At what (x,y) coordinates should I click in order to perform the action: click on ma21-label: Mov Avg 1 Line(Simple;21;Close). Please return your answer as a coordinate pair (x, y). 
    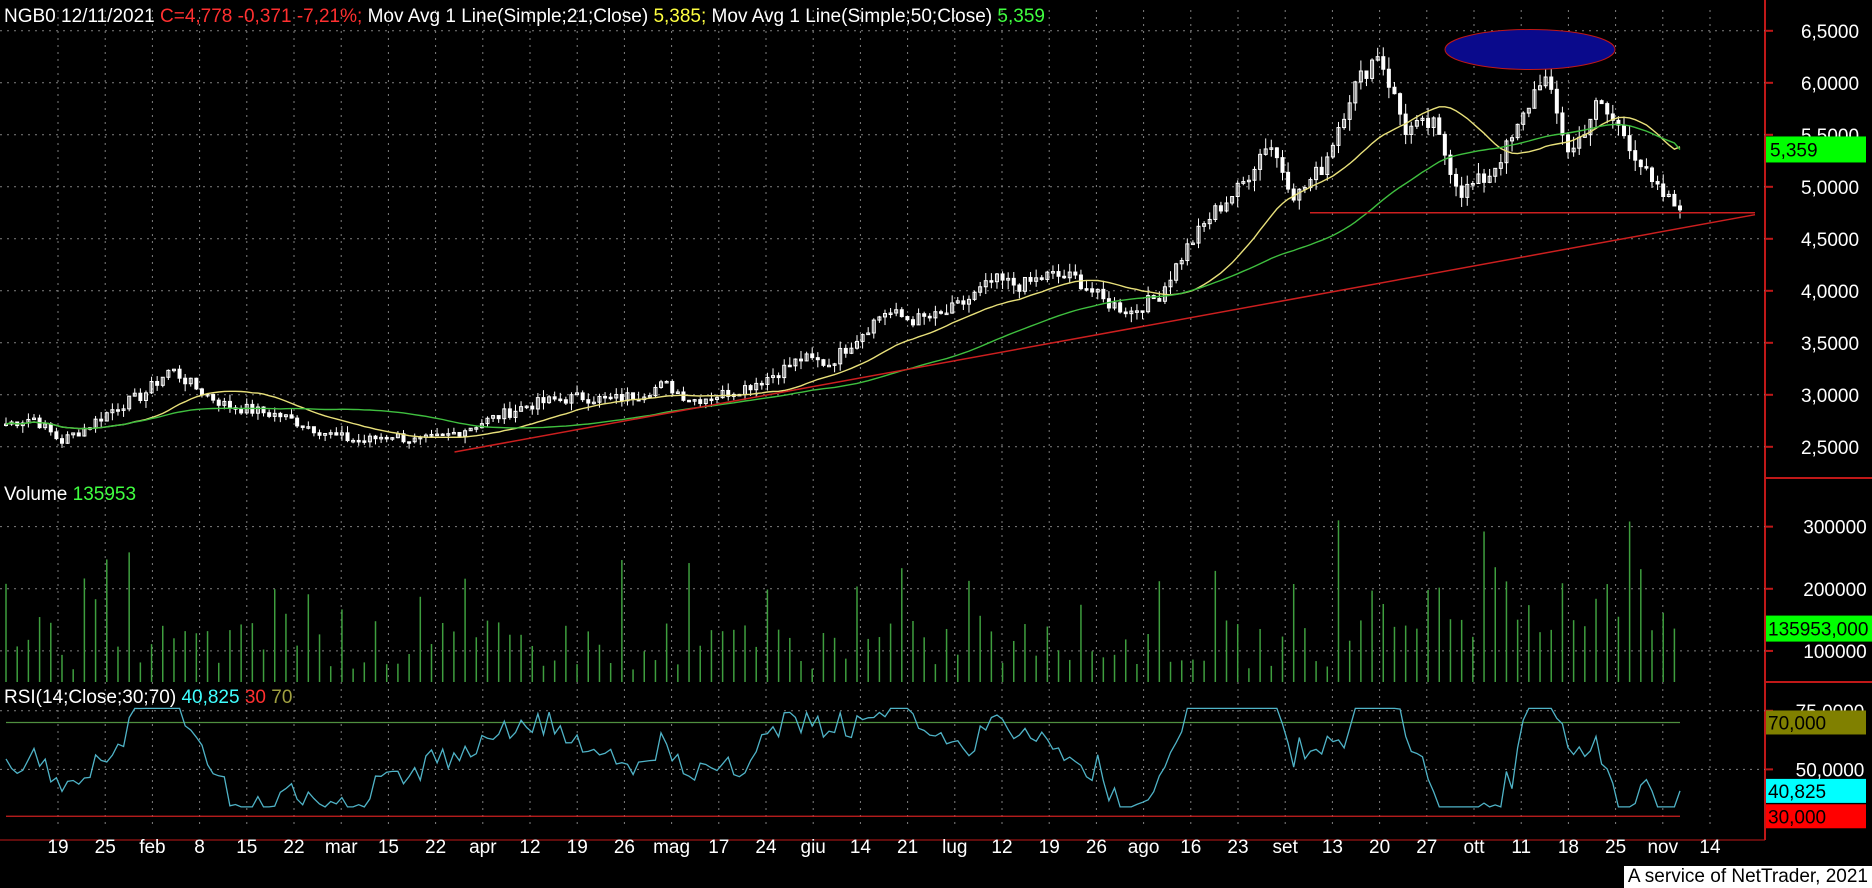
    Looking at the image, I should click on (508, 16).